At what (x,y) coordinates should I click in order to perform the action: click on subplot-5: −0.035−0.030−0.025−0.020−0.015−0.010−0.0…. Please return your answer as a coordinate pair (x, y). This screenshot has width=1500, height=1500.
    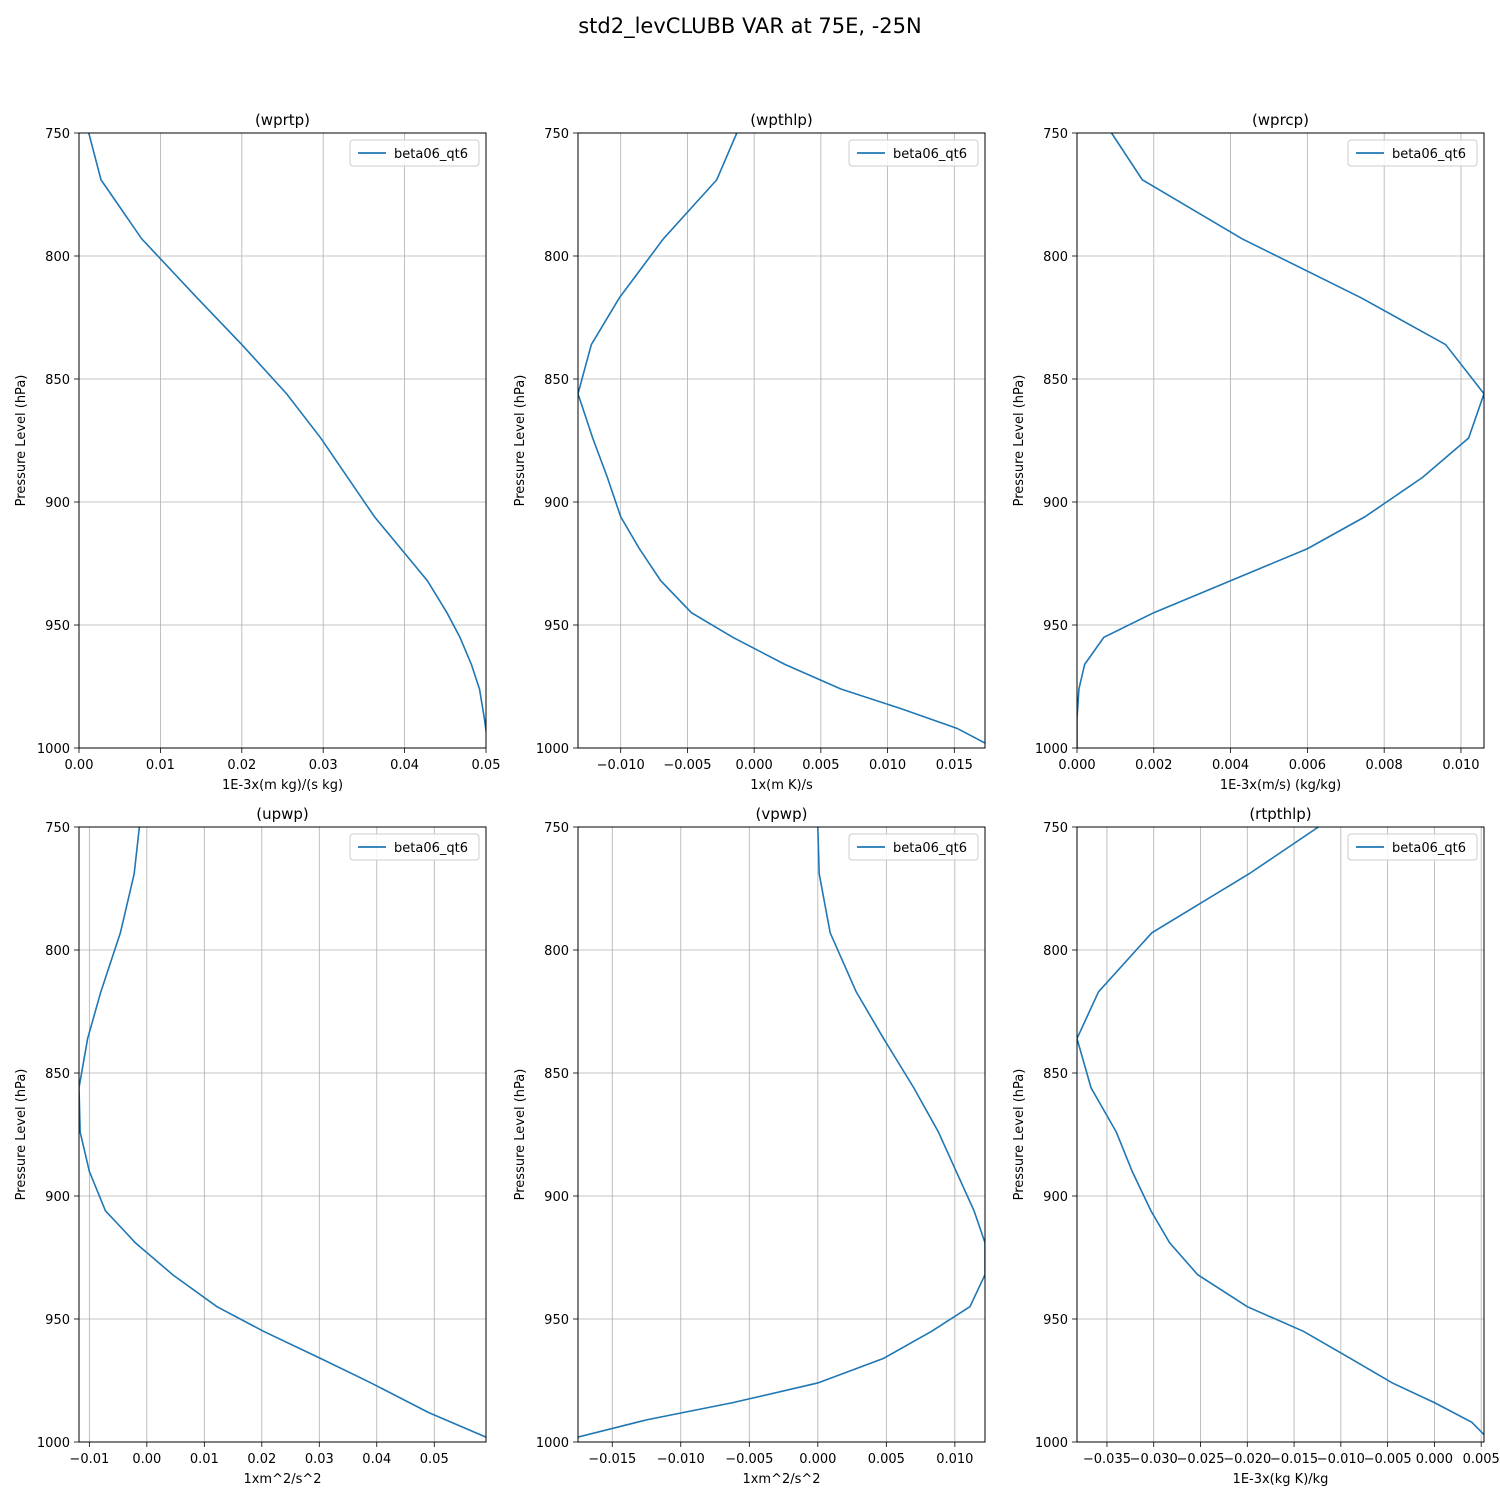
    Looking at the image, I should click on (1256, 1146).